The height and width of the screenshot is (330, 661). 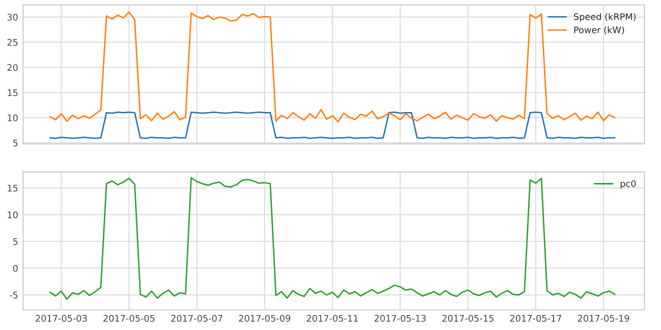 What do you see at coordinates (599, 30) in the screenshot?
I see `legend-label: Power (kW)` at bounding box center [599, 30].